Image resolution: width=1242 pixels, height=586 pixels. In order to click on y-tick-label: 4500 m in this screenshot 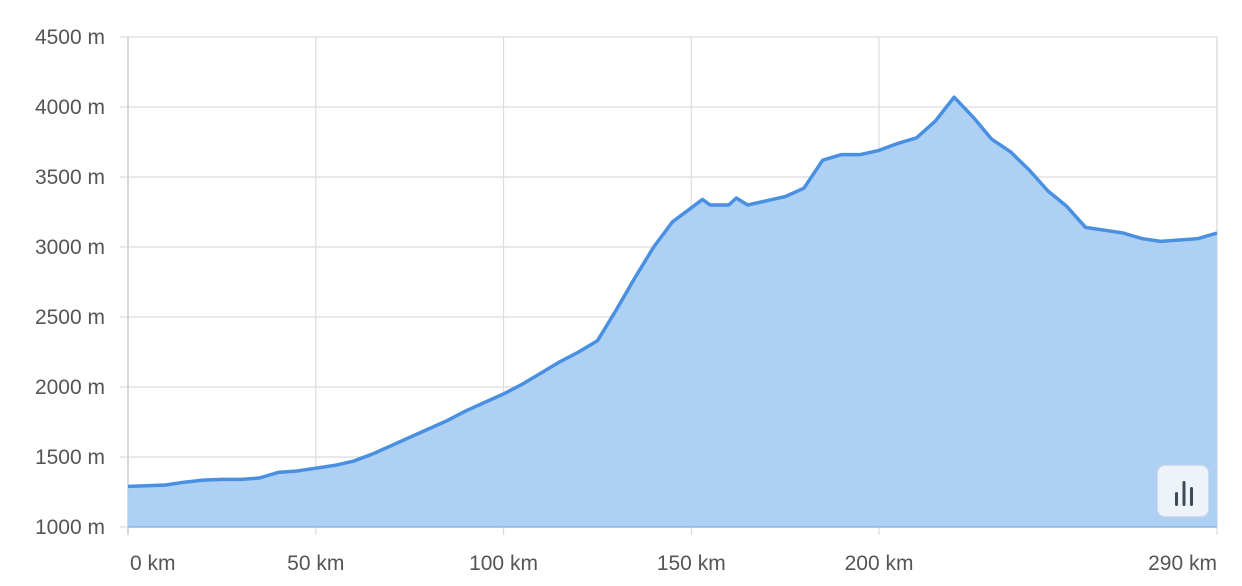, I will do `click(70, 37)`.